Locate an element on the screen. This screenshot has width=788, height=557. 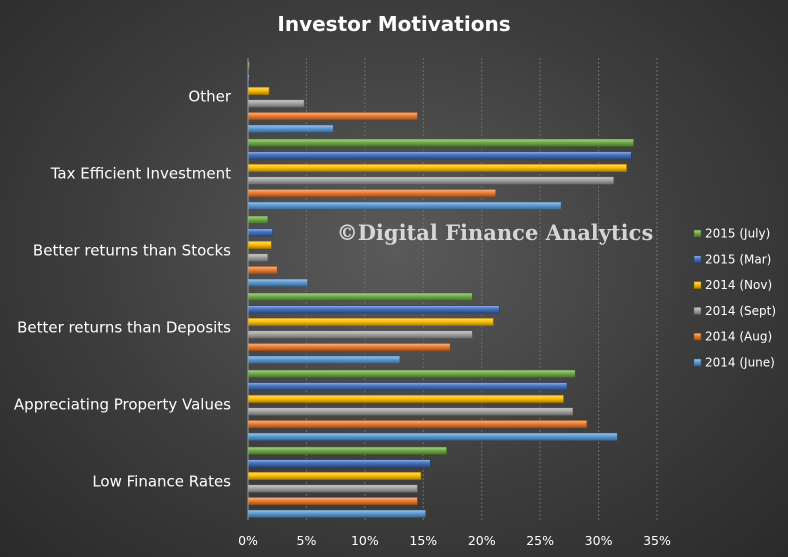
category-label: Tax Efficient Investment is located at coordinates (140, 174).